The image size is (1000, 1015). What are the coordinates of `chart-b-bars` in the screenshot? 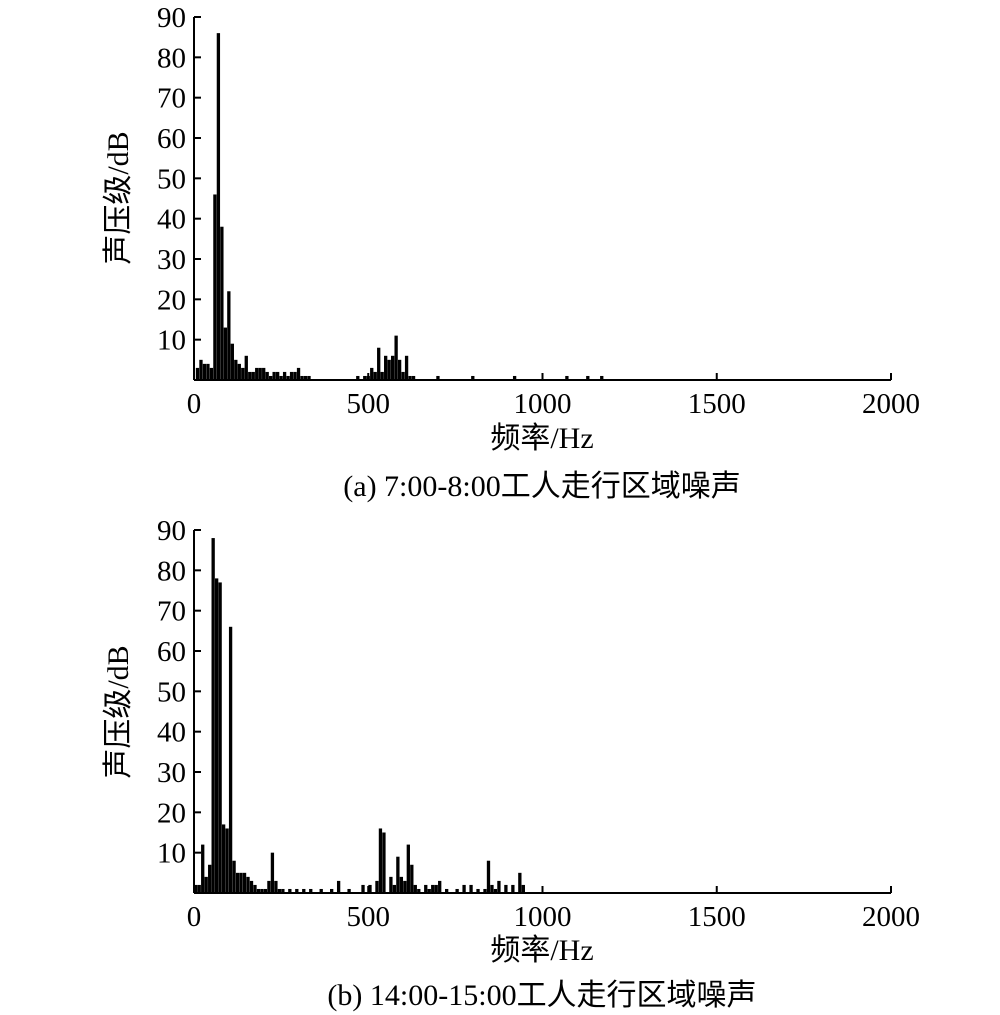 It's located at (359, 715).